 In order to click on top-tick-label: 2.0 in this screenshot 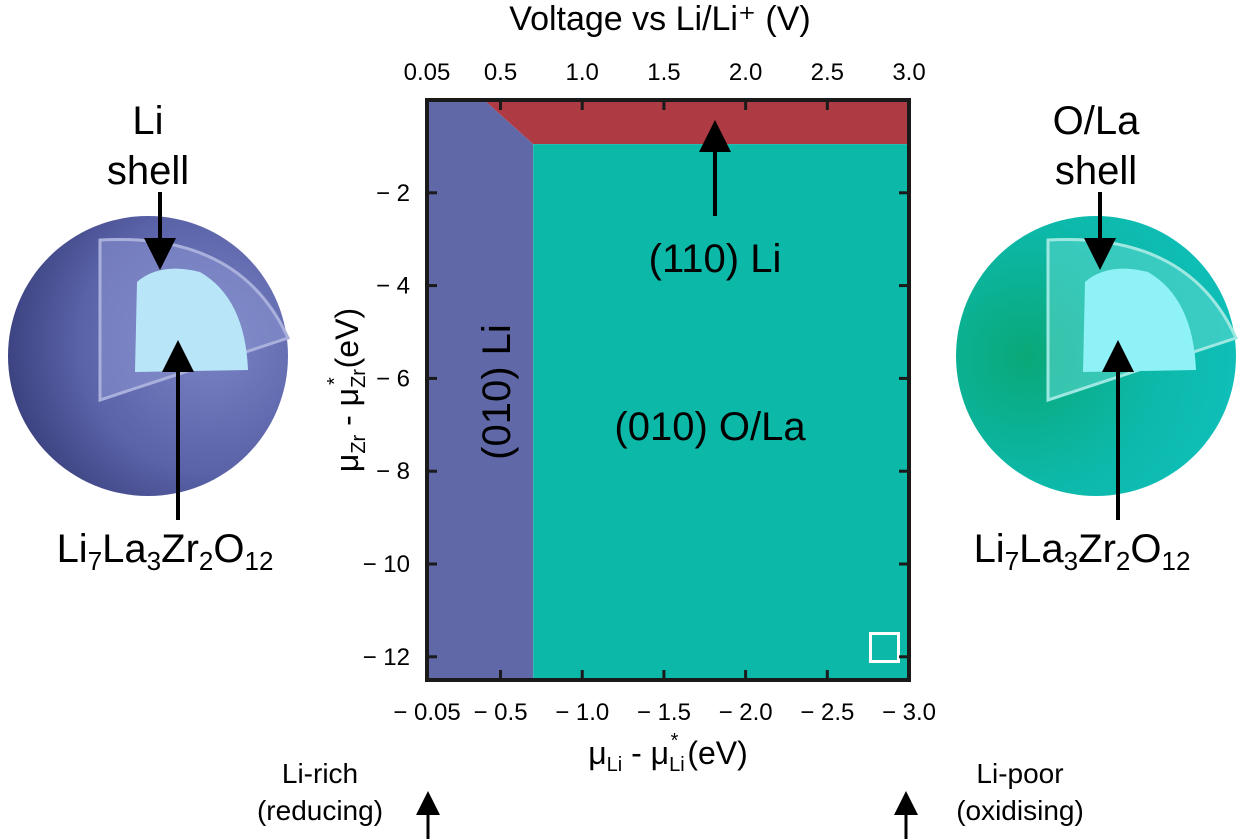, I will do `click(745, 72)`.